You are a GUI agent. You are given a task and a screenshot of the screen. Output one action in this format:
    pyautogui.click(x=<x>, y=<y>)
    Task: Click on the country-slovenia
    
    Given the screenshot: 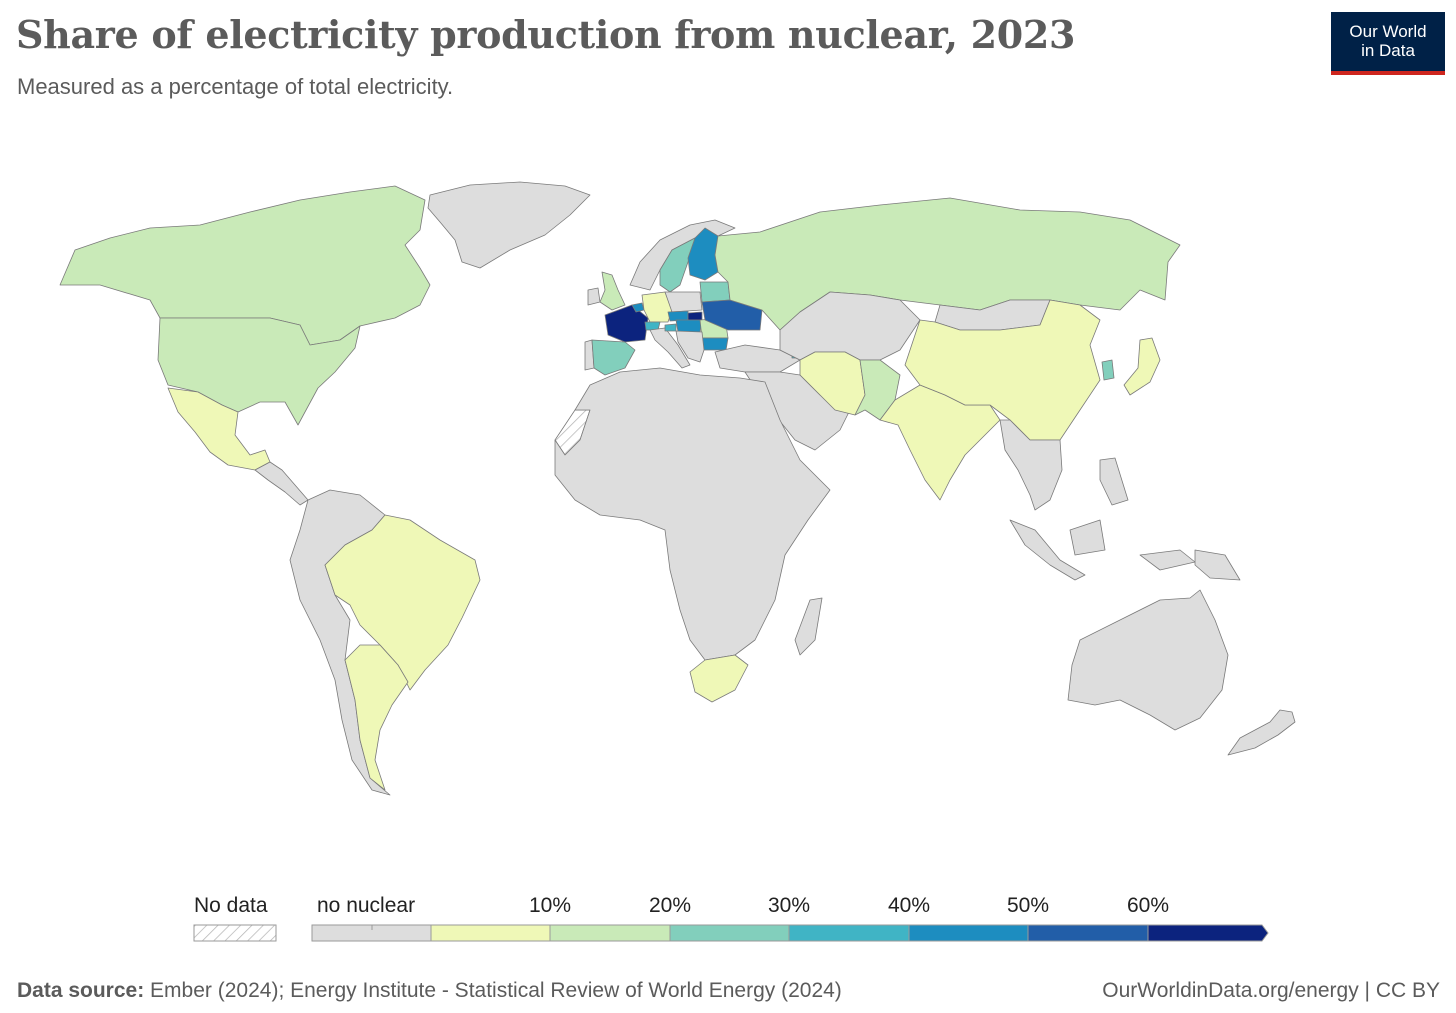 What is the action you would take?
    pyautogui.click(x=670, y=327)
    